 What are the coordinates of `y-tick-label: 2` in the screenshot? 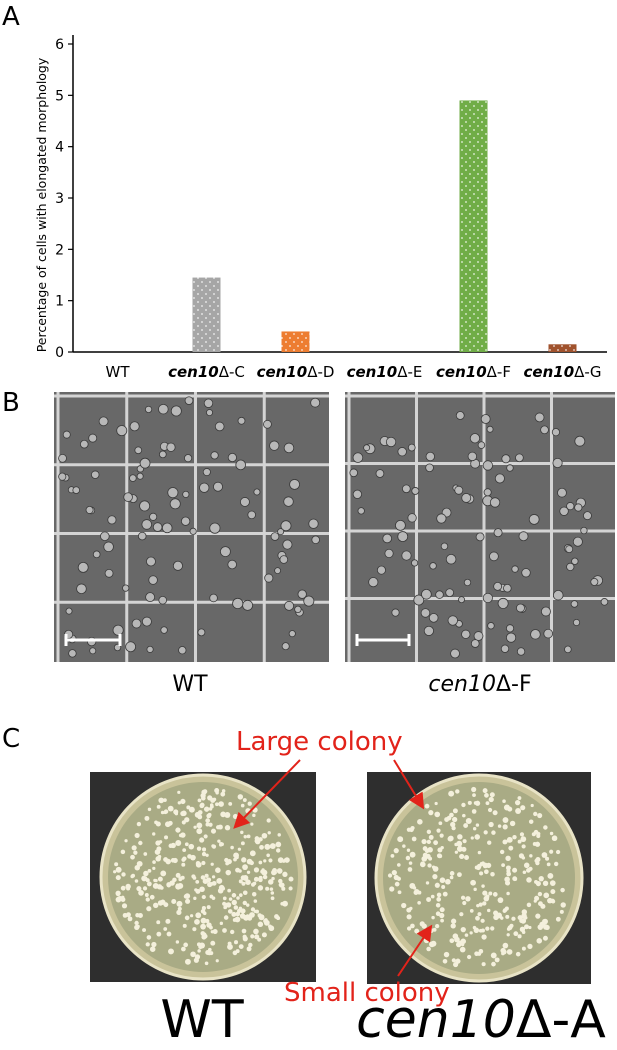 It's located at (59, 250).